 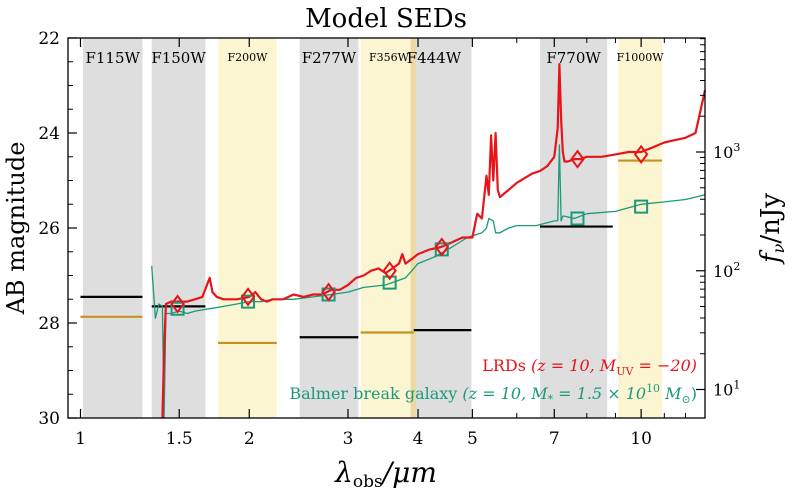 I want to click on filter-band-f277w, so click(x=329, y=228).